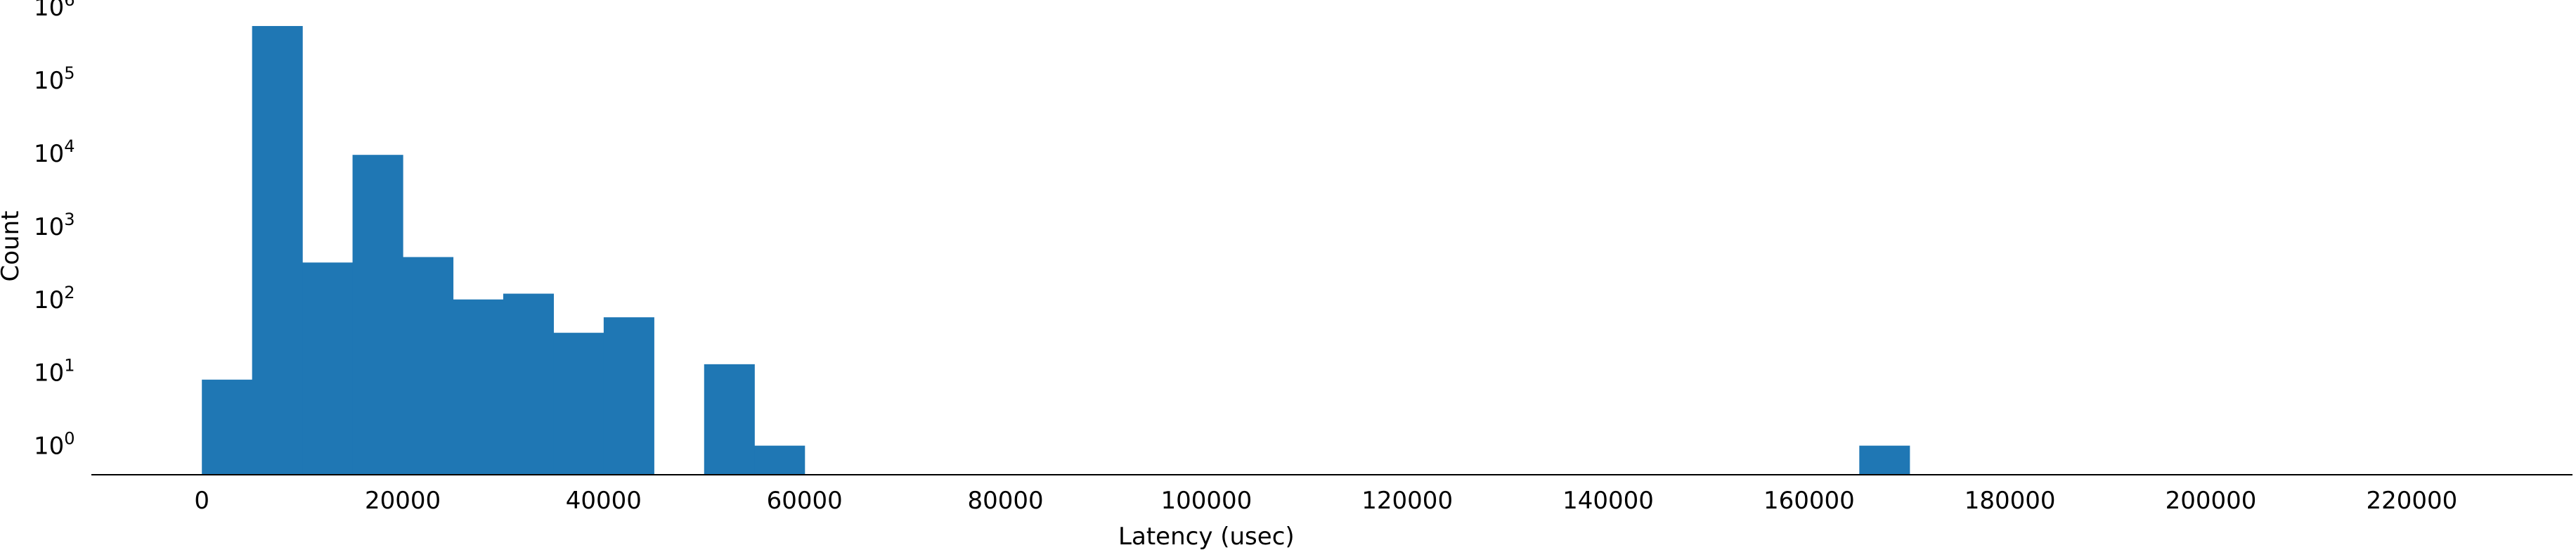  I want to click on x-tick-label: 140000, so click(1608, 501).